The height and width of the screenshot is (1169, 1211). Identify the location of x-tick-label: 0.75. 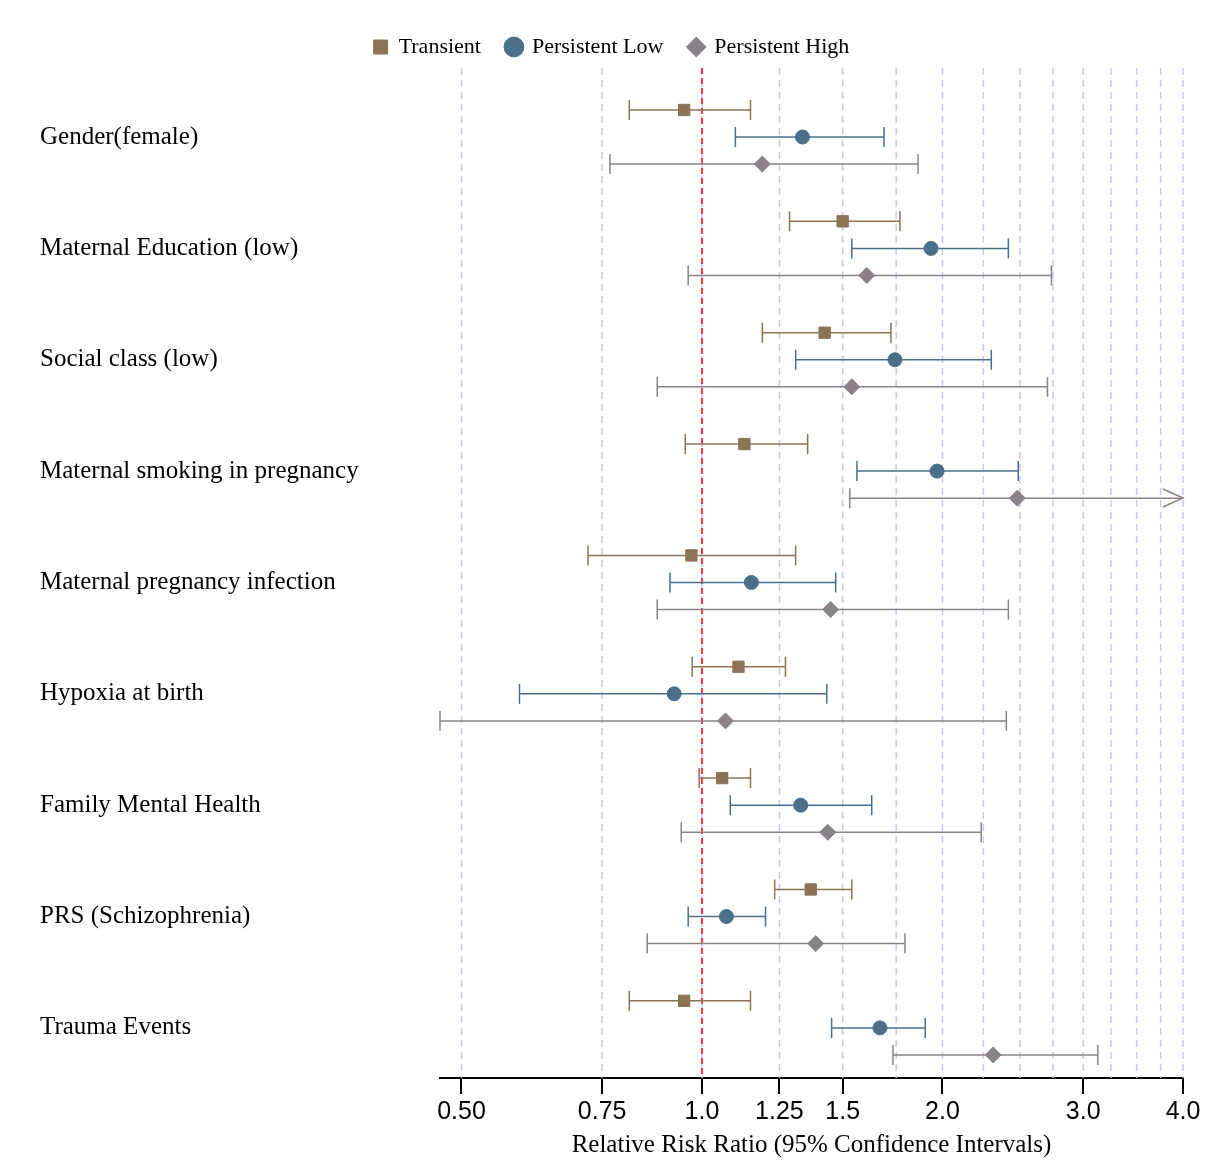
(602, 1109).